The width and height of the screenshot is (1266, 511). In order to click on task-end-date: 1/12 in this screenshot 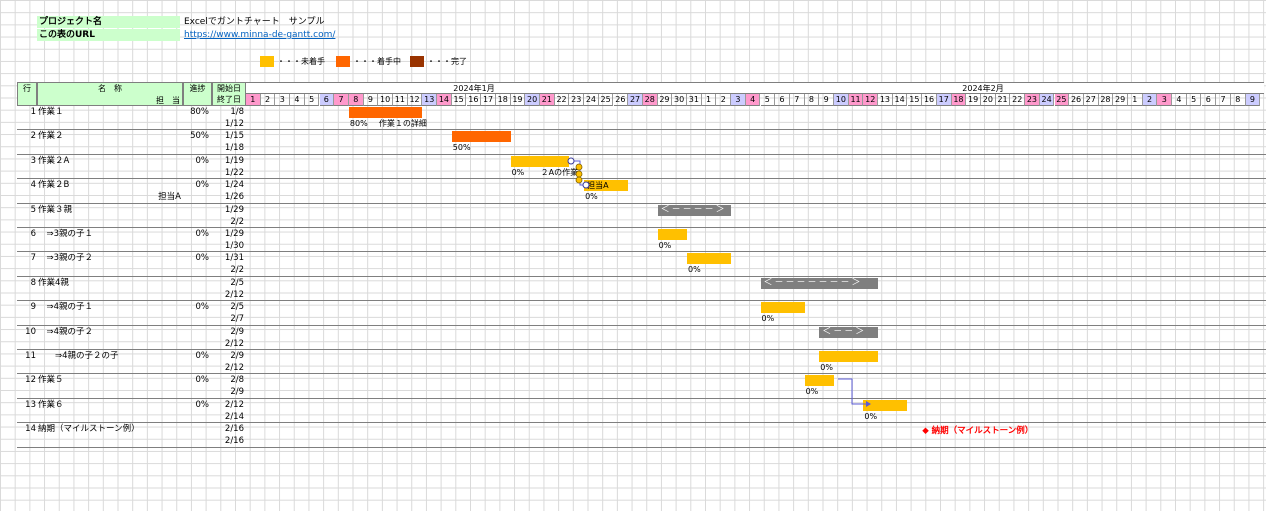, I will do `click(234, 124)`.